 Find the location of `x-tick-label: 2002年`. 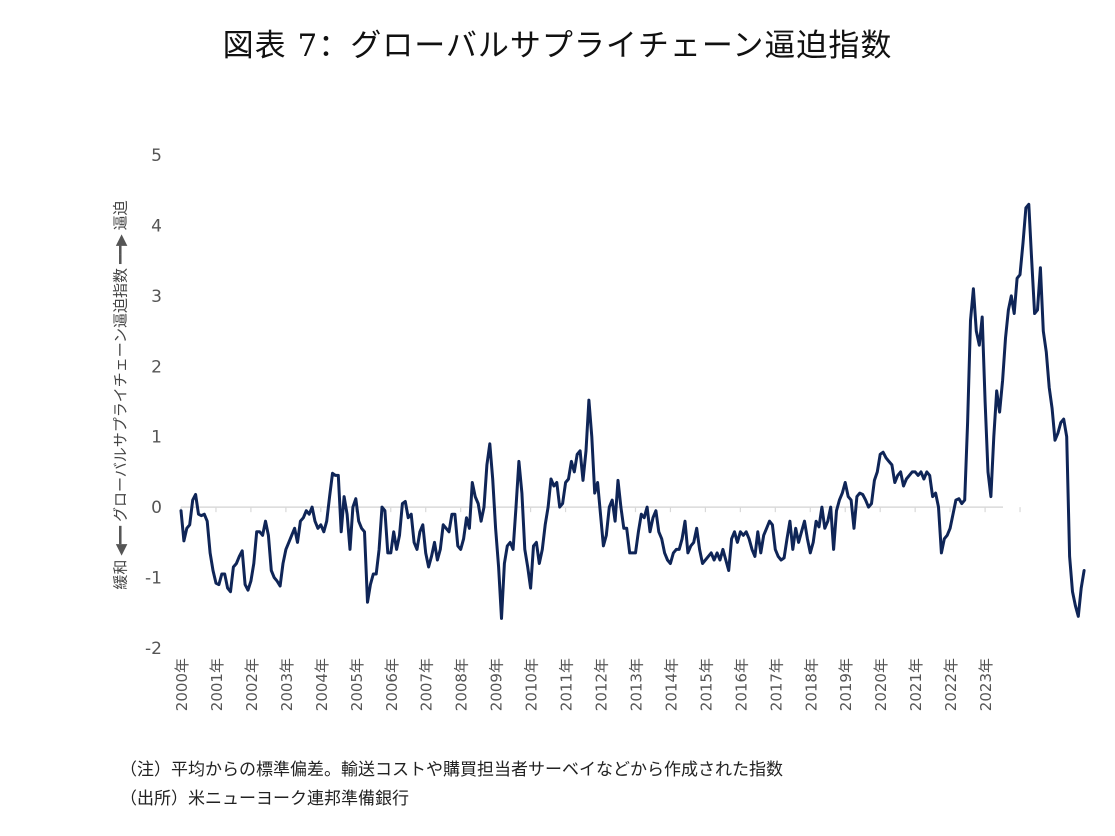

x-tick-label: 2002年 is located at coordinates (252, 684).